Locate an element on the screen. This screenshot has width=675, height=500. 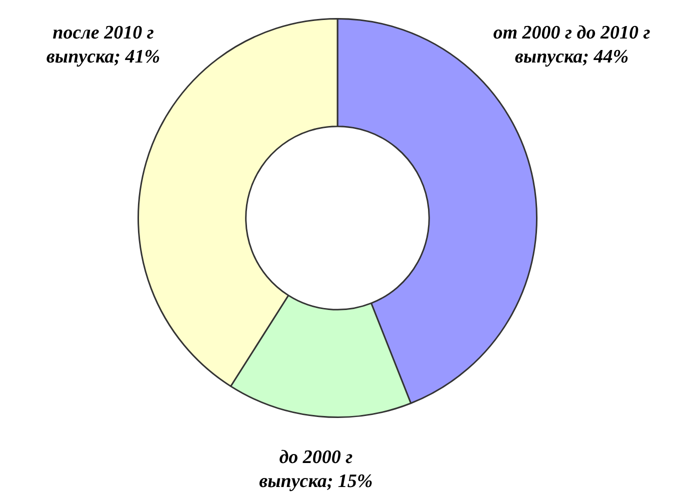
slice-label: от 2000 г до 2010 г выпуска; 44% is located at coordinates (571, 45).